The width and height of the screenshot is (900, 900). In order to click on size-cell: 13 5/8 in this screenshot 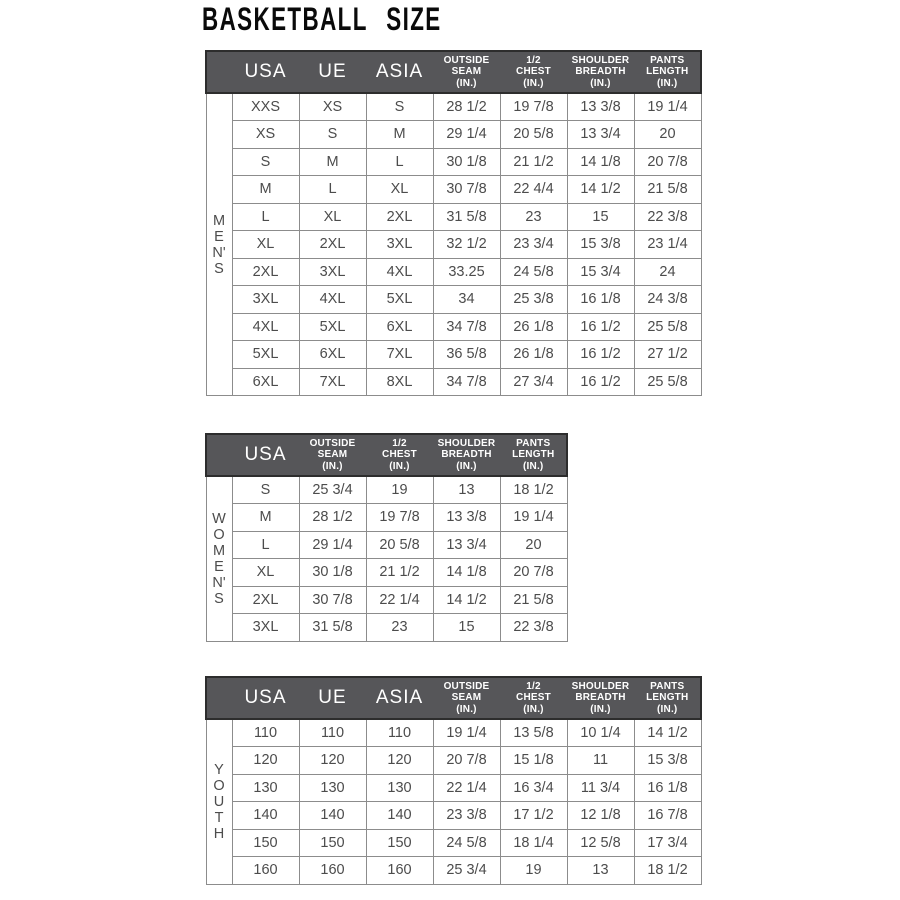, I will do `click(533, 732)`.